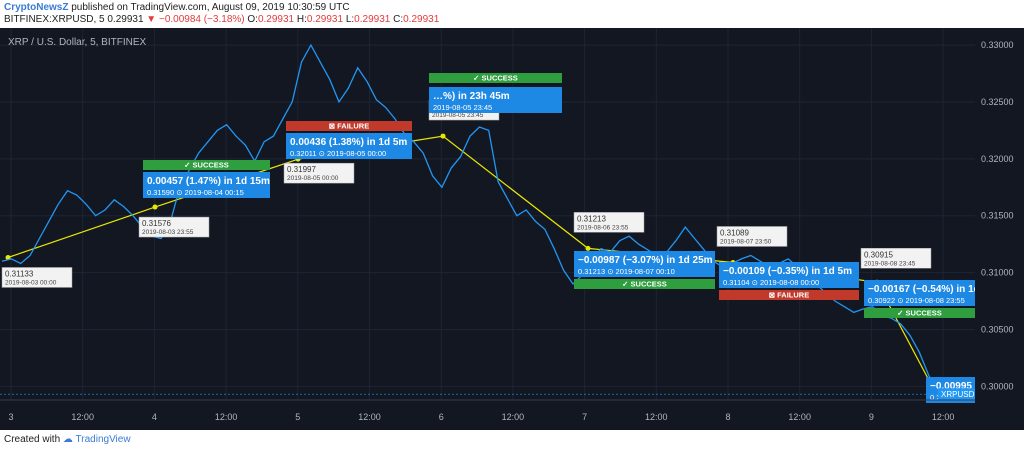  Describe the element at coordinates (276, 19) in the screenshot. I see `open-value: 0.29931` at that location.